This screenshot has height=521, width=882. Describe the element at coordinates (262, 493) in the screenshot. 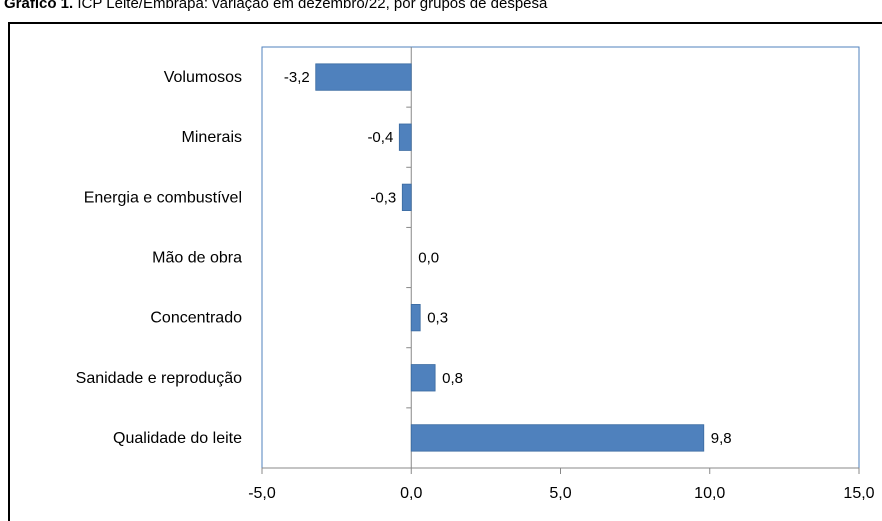

I see `x-tick-label: -5,0` at that location.